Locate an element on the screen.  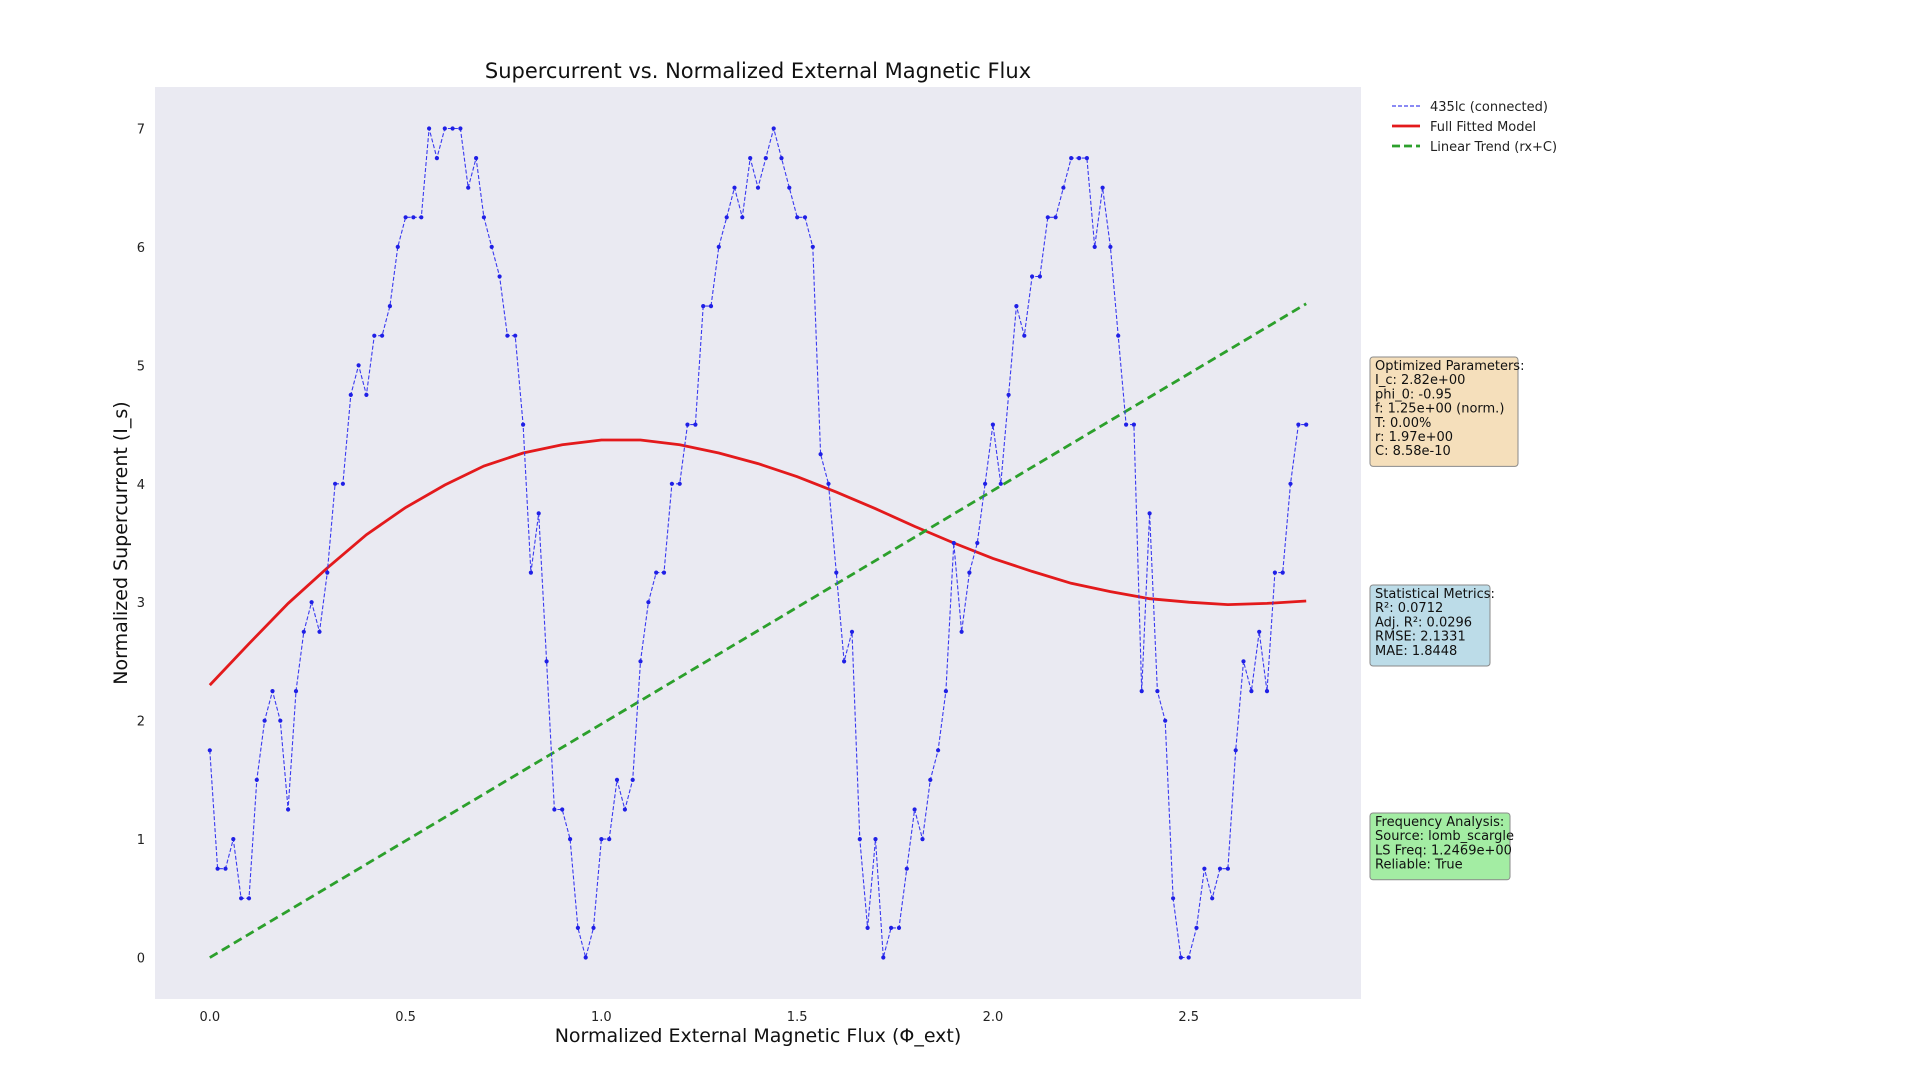
annotation-line: RMSE: 2.1331 is located at coordinates (1420, 637).